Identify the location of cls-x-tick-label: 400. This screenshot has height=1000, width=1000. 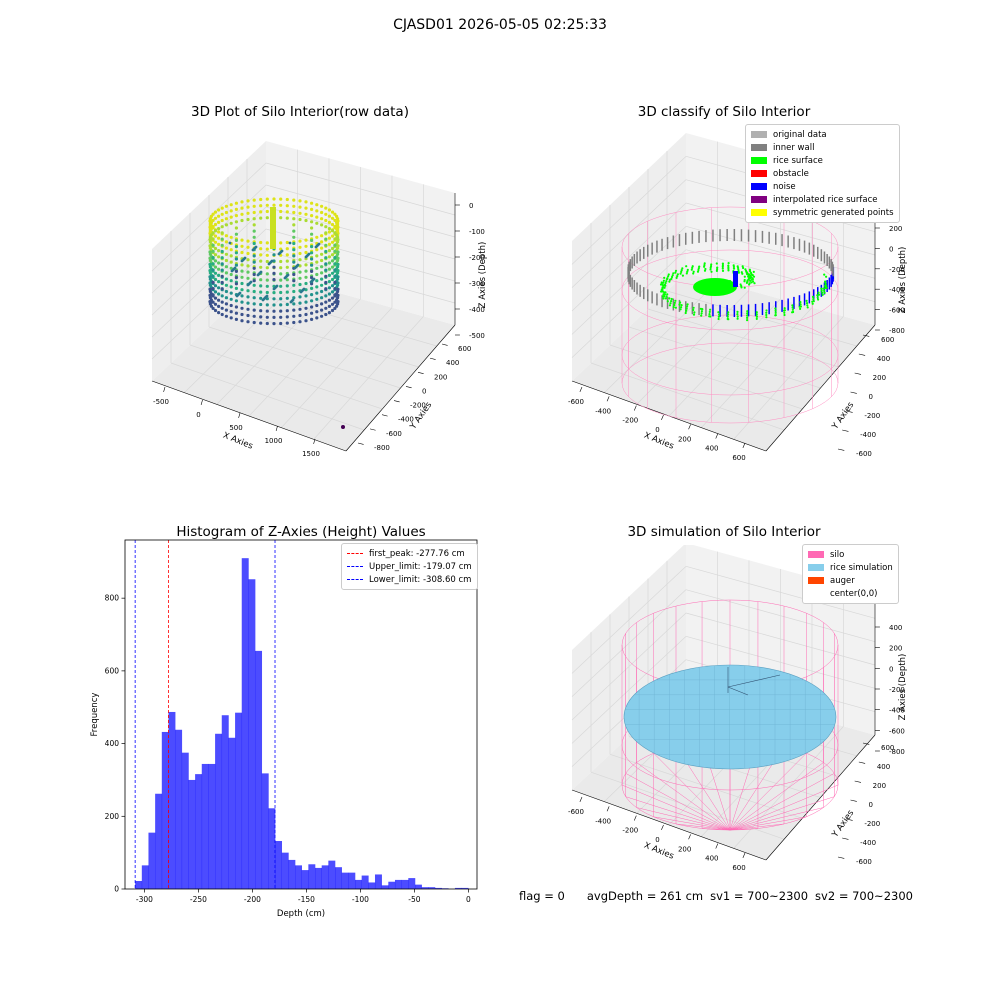
(711, 449).